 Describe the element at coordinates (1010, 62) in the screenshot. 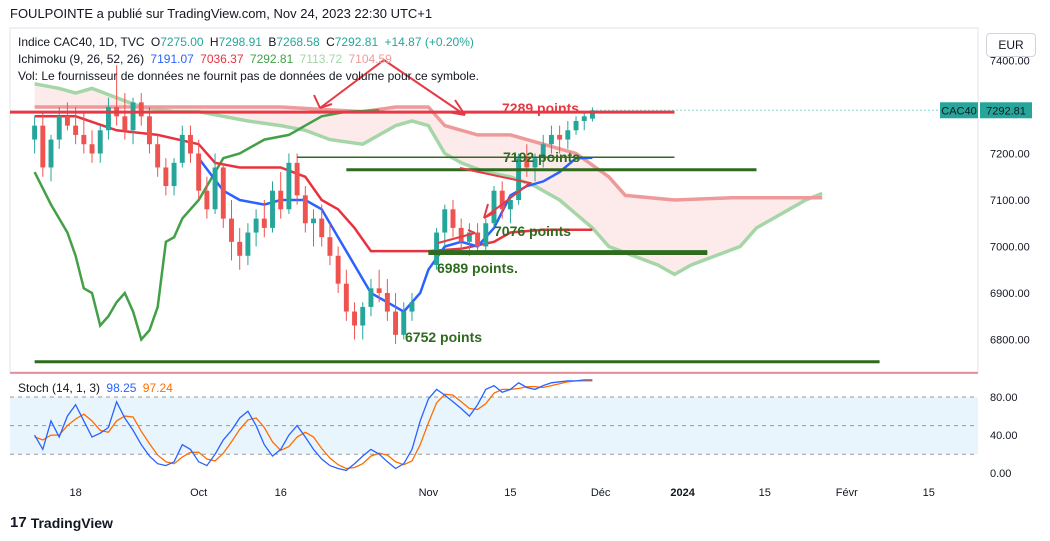

I see `price-tick-label: 7400.00` at that location.